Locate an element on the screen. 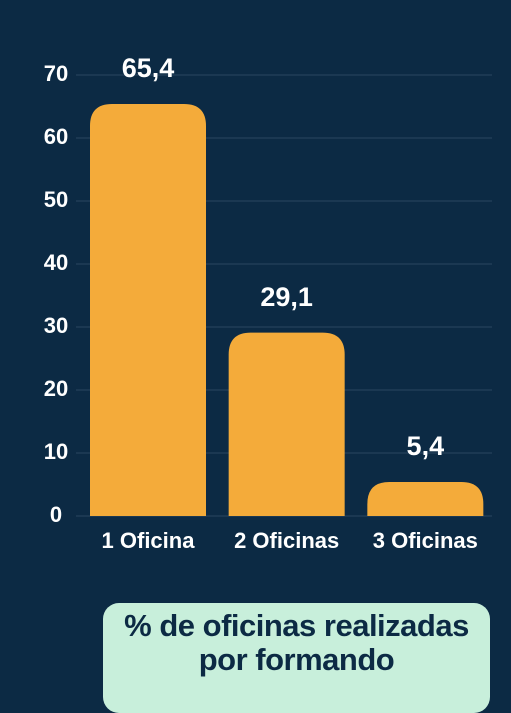 This screenshot has width=511, height=713. x-tick-label: 2 Oficinas is located at coordinates (286, 540).